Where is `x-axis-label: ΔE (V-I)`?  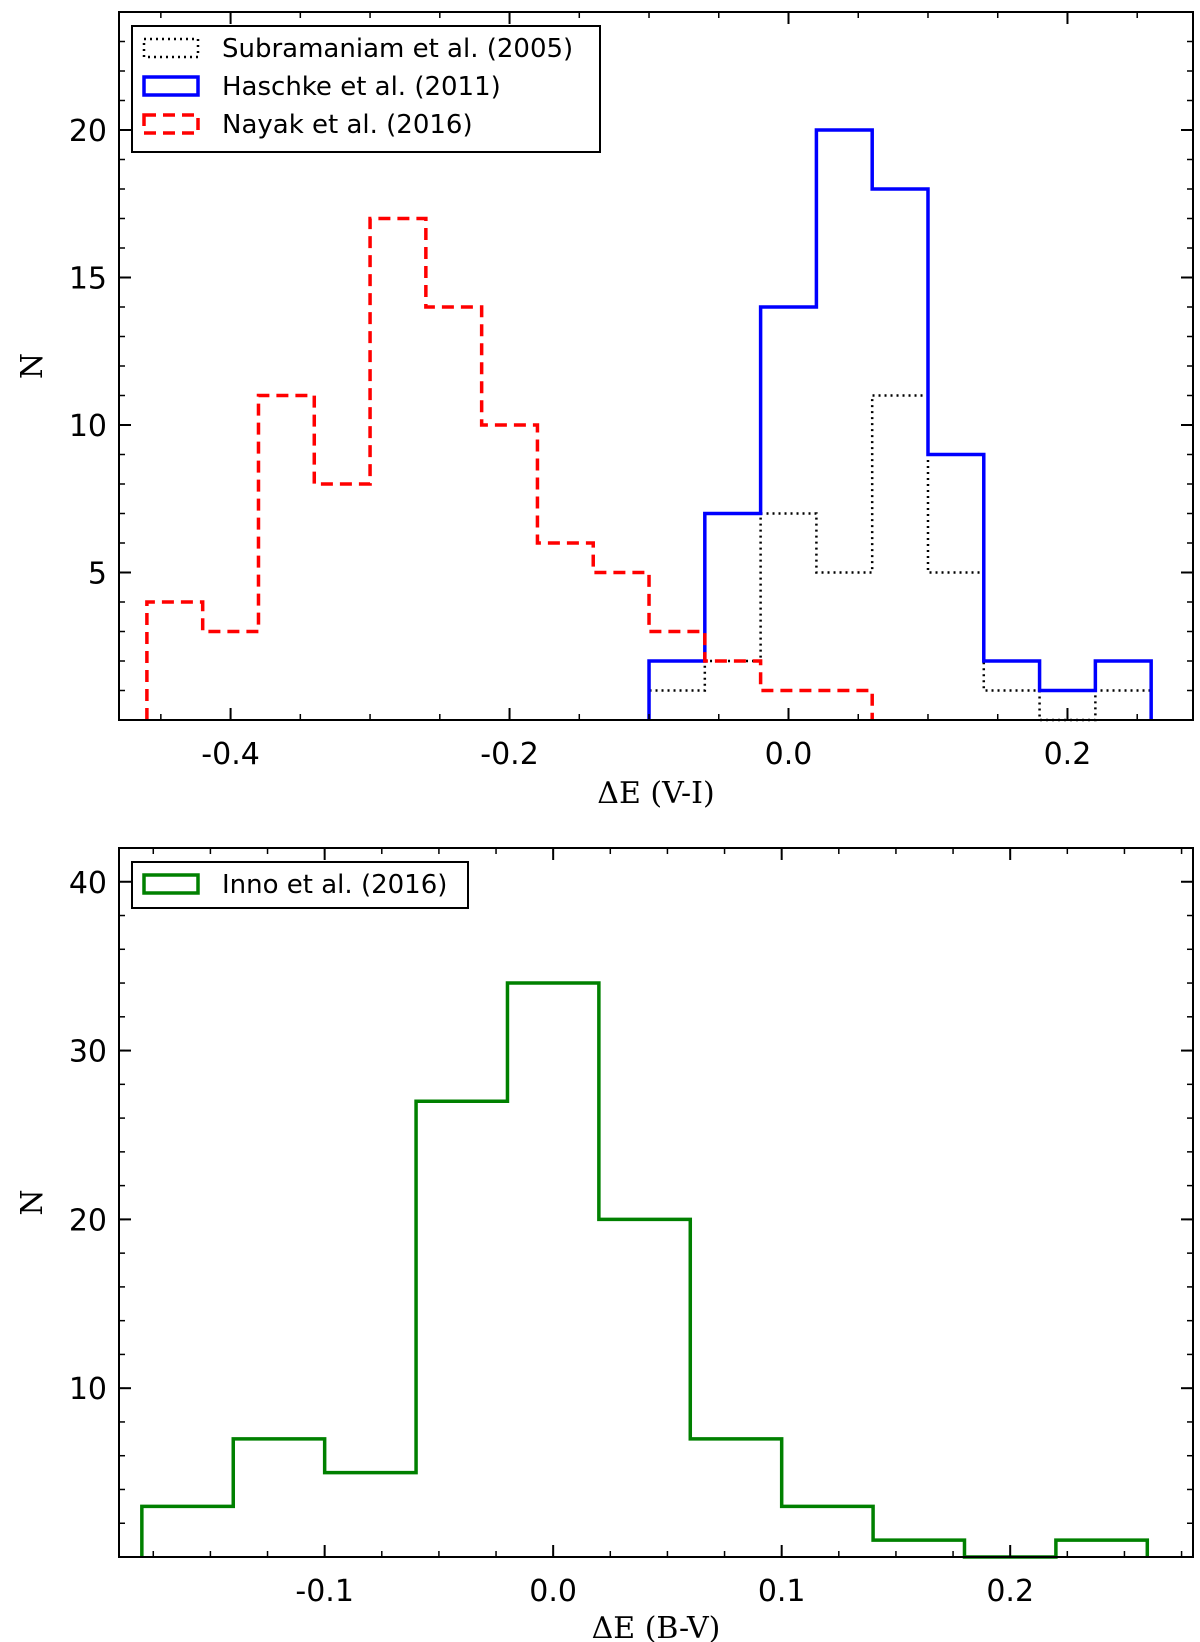 x-axis-label: ΔE (V-I) is located at coordinates (655, 793).